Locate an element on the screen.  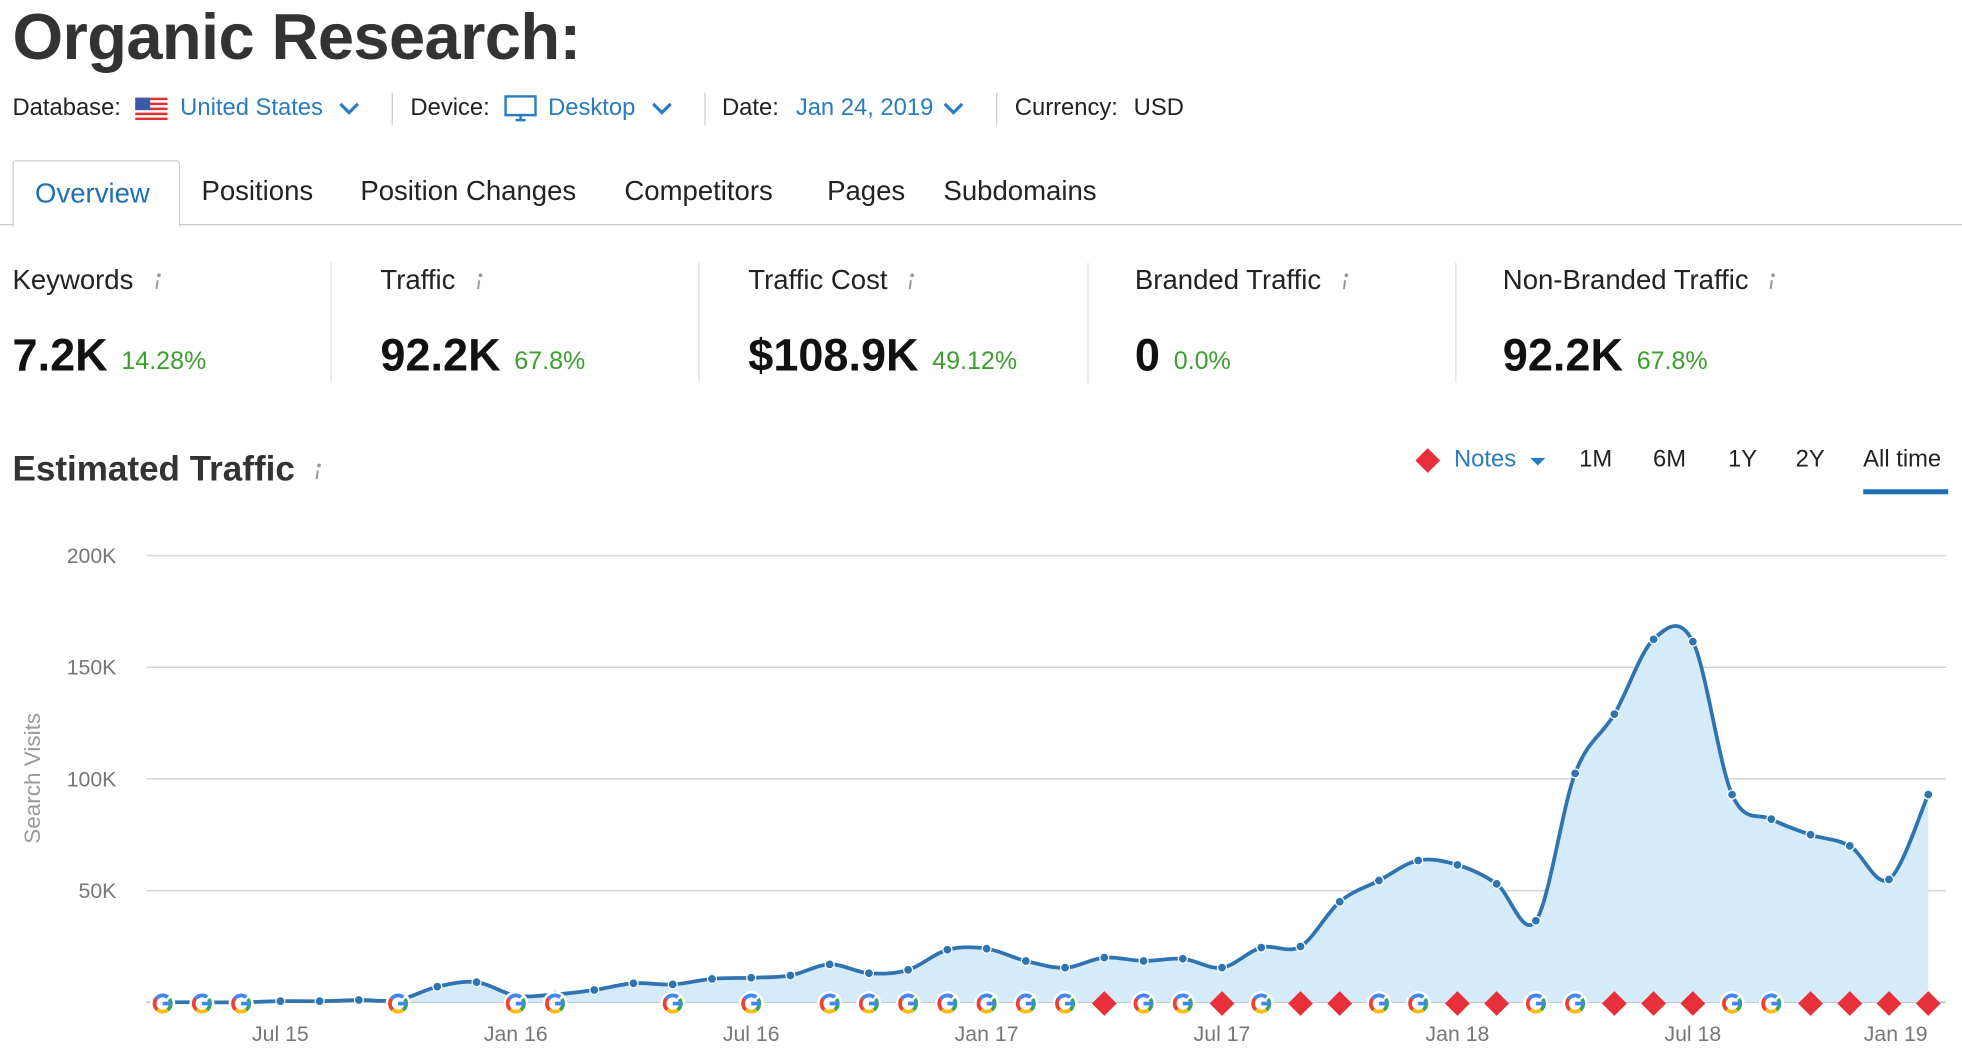
range-button: All time is located at coordinates (1902, 459).